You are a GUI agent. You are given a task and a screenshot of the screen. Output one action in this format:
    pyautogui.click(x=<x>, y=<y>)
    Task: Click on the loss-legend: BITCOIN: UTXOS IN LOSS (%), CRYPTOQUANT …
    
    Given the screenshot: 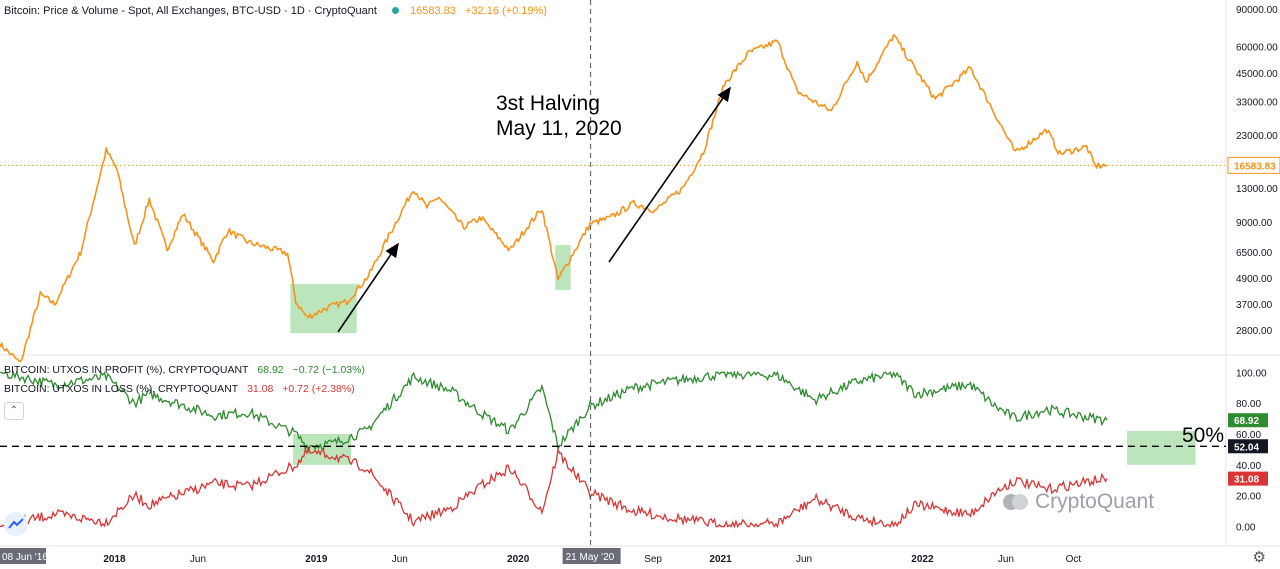 What is the action you would take?
    pyautogui.click(x=182, y=389)
    